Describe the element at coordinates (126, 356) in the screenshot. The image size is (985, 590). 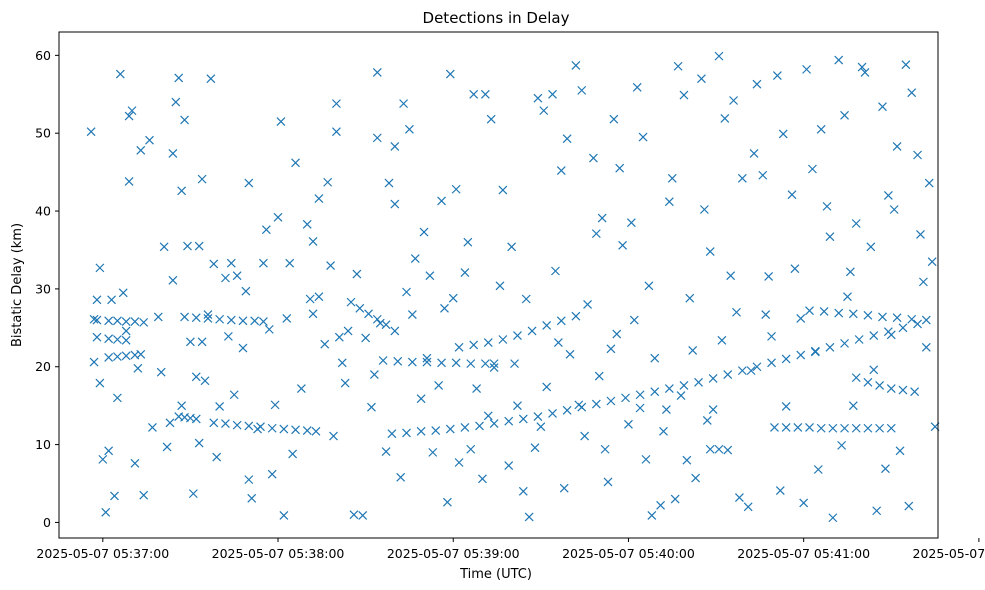
I see `detection-marker-track-c` at that location.